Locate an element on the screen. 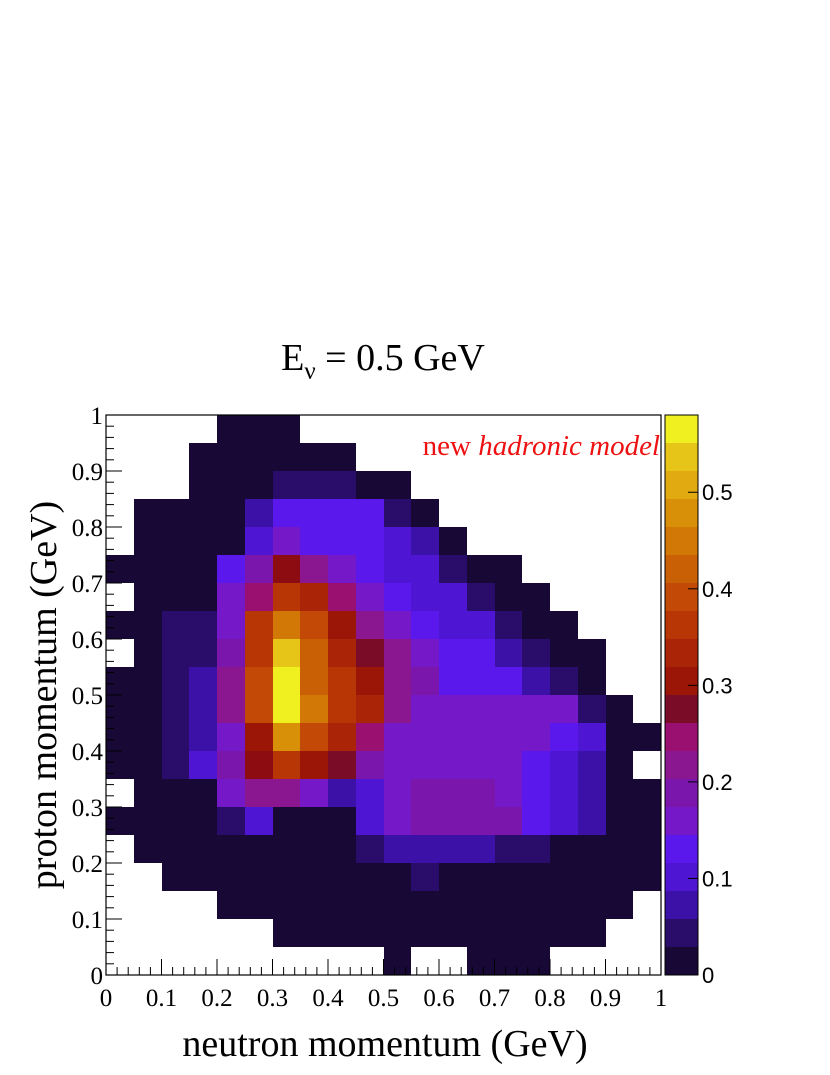 This screenshot has width=830, height=1075. y-tick-labels: 0 0.1 0.2 0.3 0.4 0.5 0.6 0.7 0.8 0.9 1 is located at coordinates (88, 696).